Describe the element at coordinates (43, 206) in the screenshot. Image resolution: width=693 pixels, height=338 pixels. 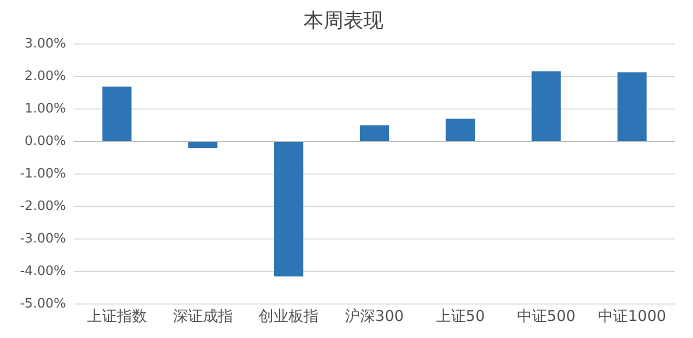
I see `y-tick-label: -2.00%` at that location.